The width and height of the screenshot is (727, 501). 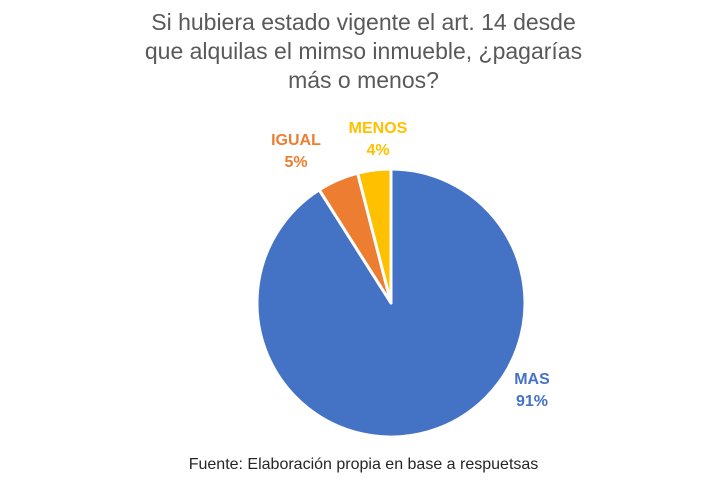 I want to click on slice-percent-mas: 91%, so click(x=532, y=401).